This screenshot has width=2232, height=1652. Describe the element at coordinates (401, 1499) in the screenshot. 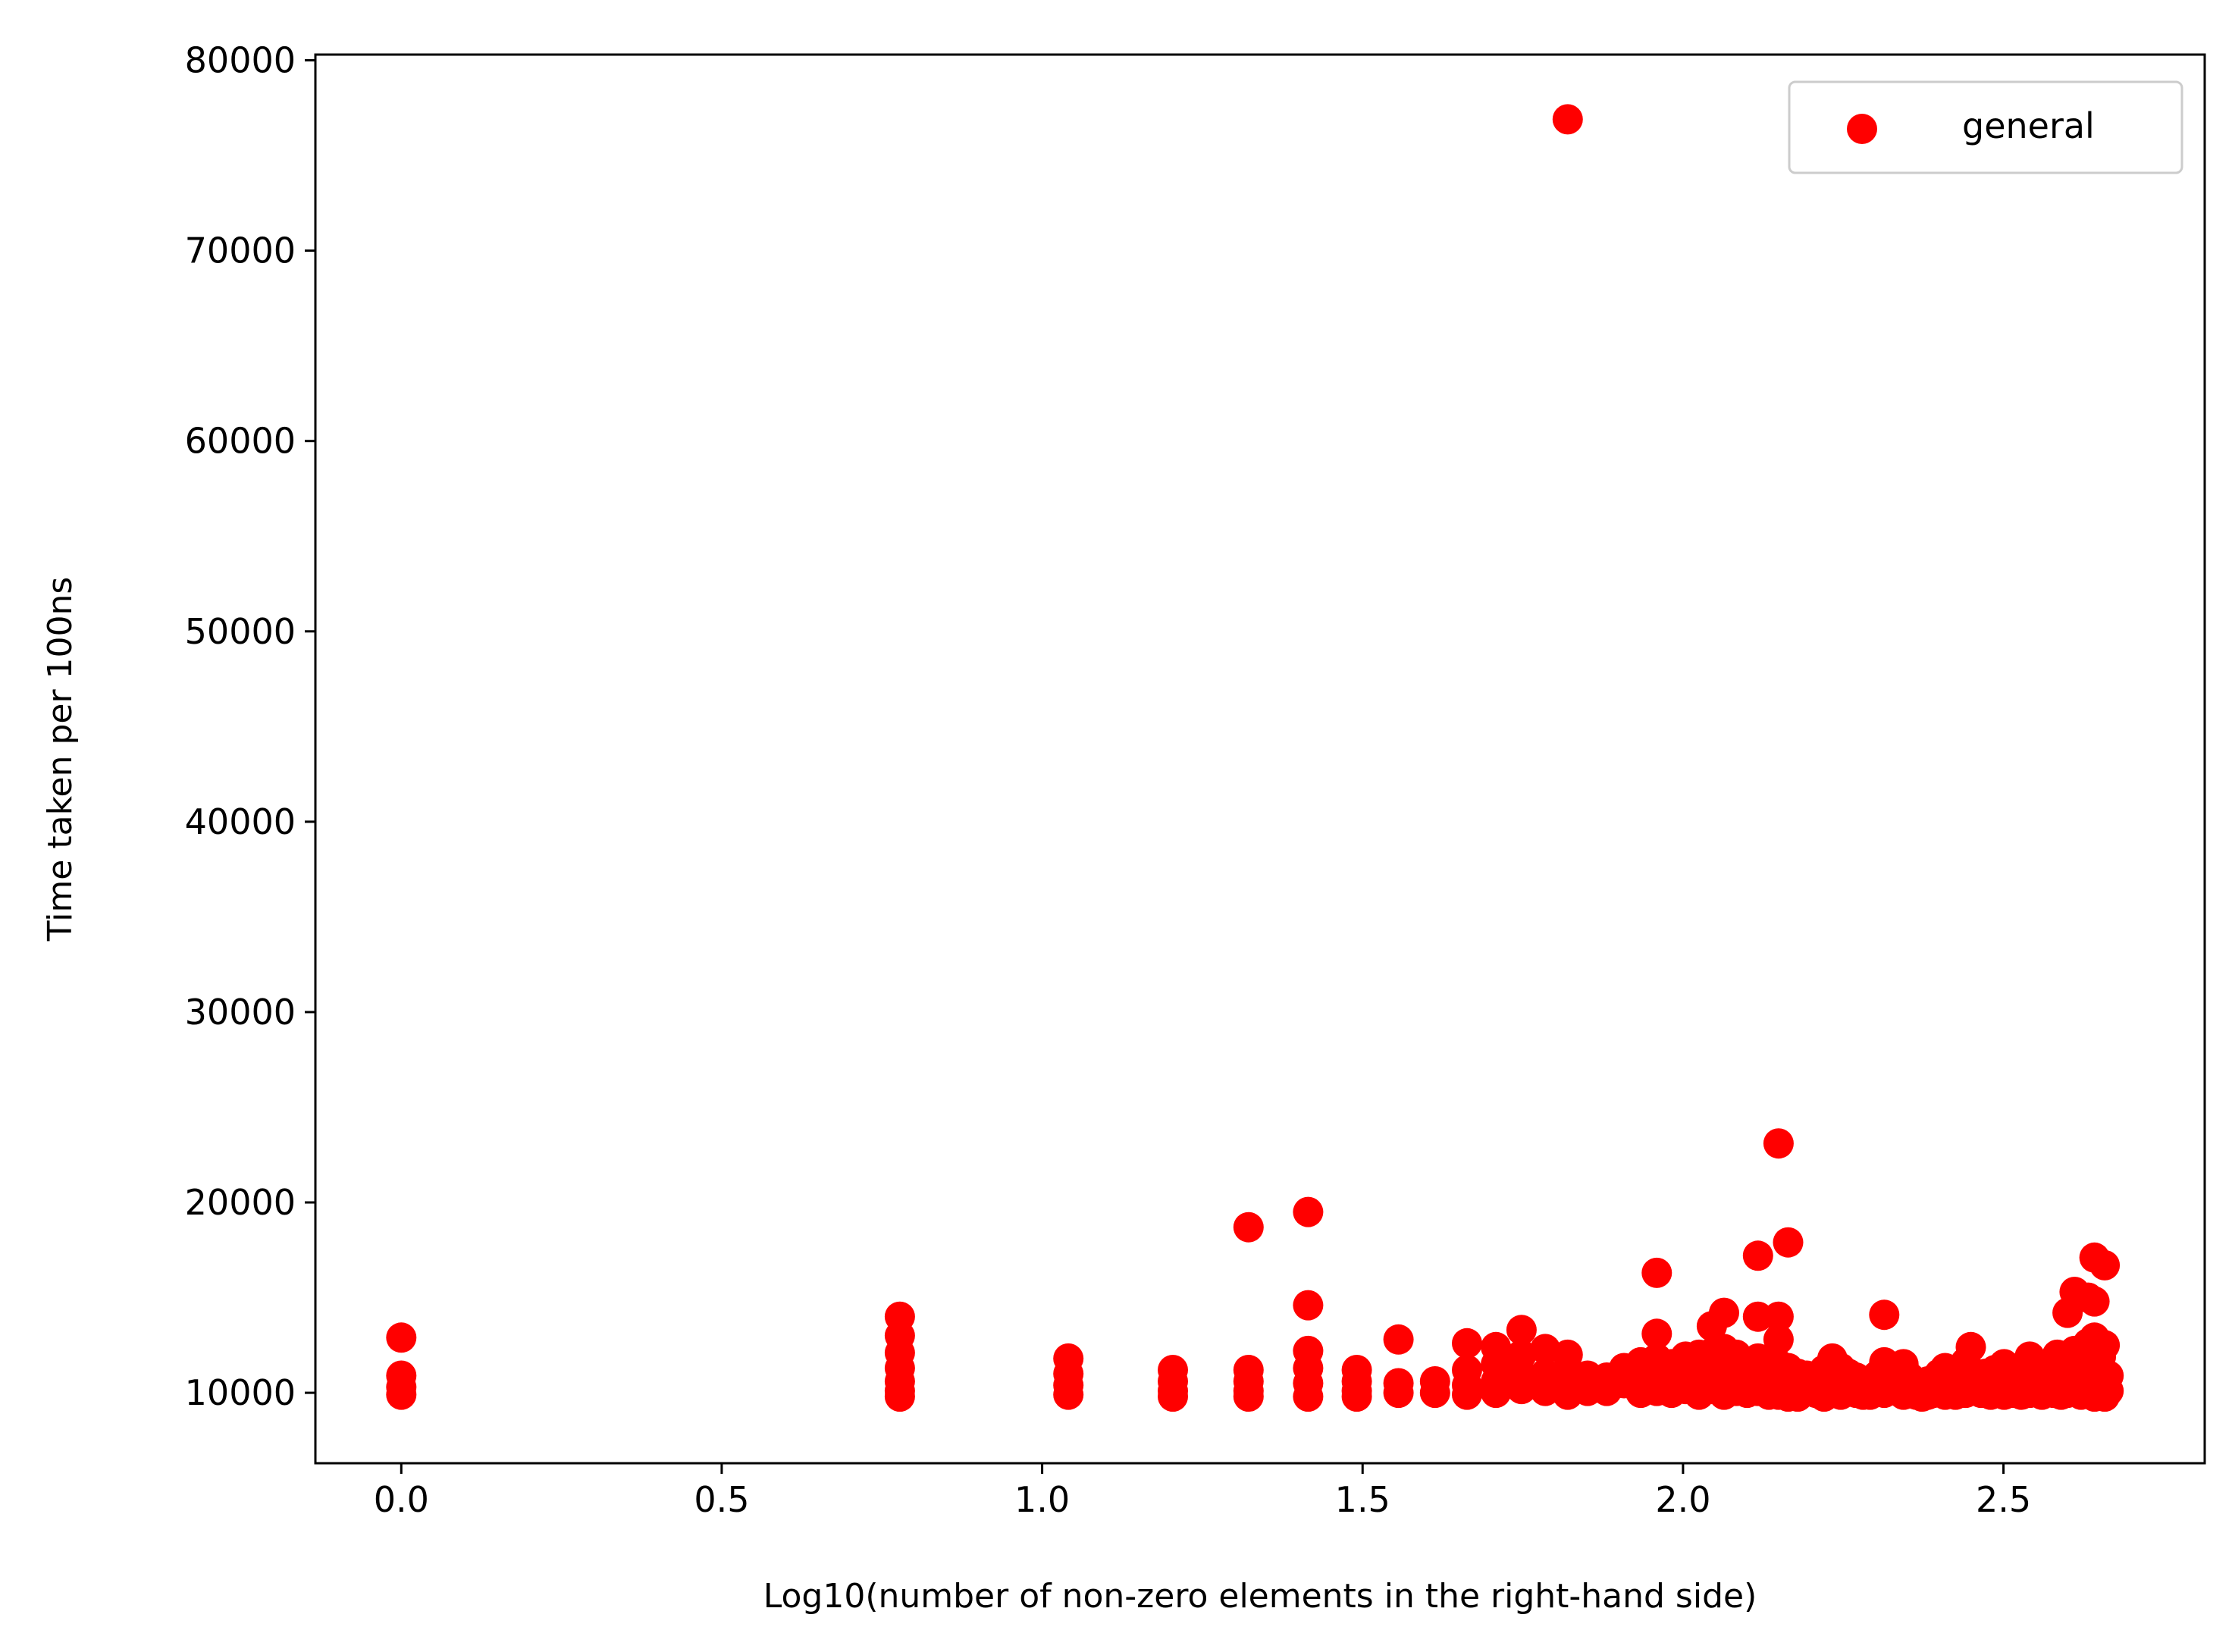

I see `x-tick-label: 0.0` at that location.